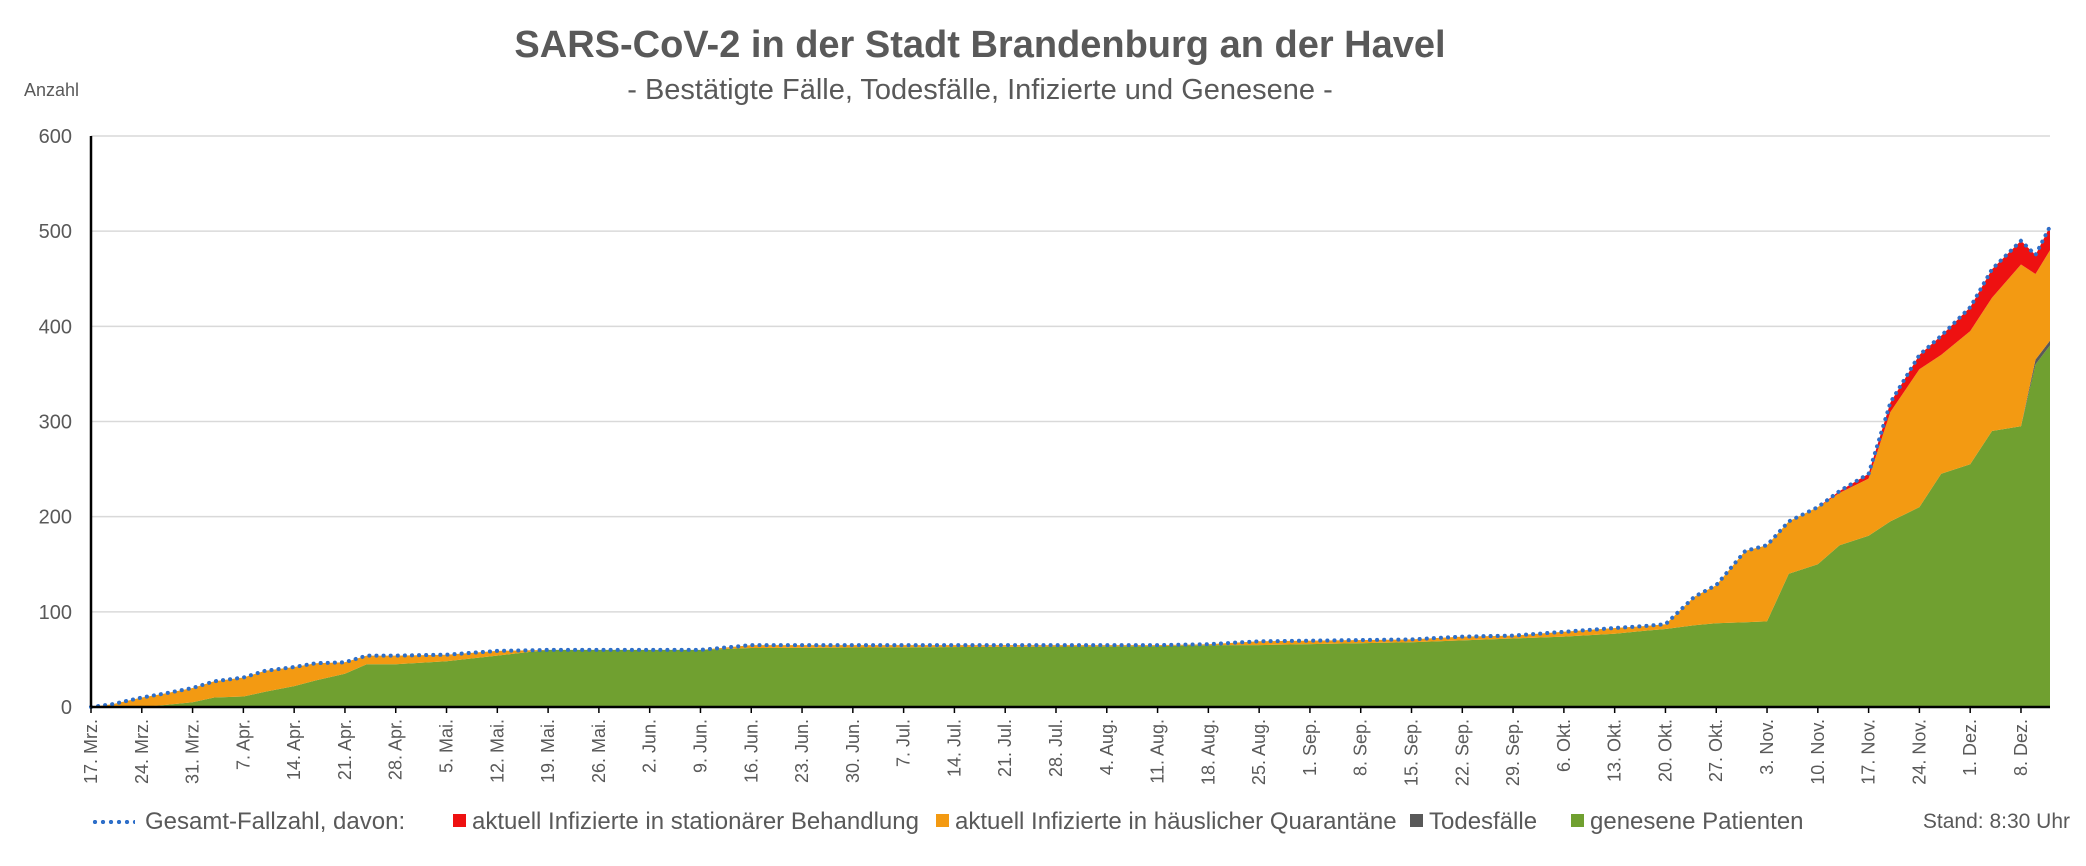  Describe the element at coordinates (459, 820) in the screenshot. I see `red-swatch` at that location.